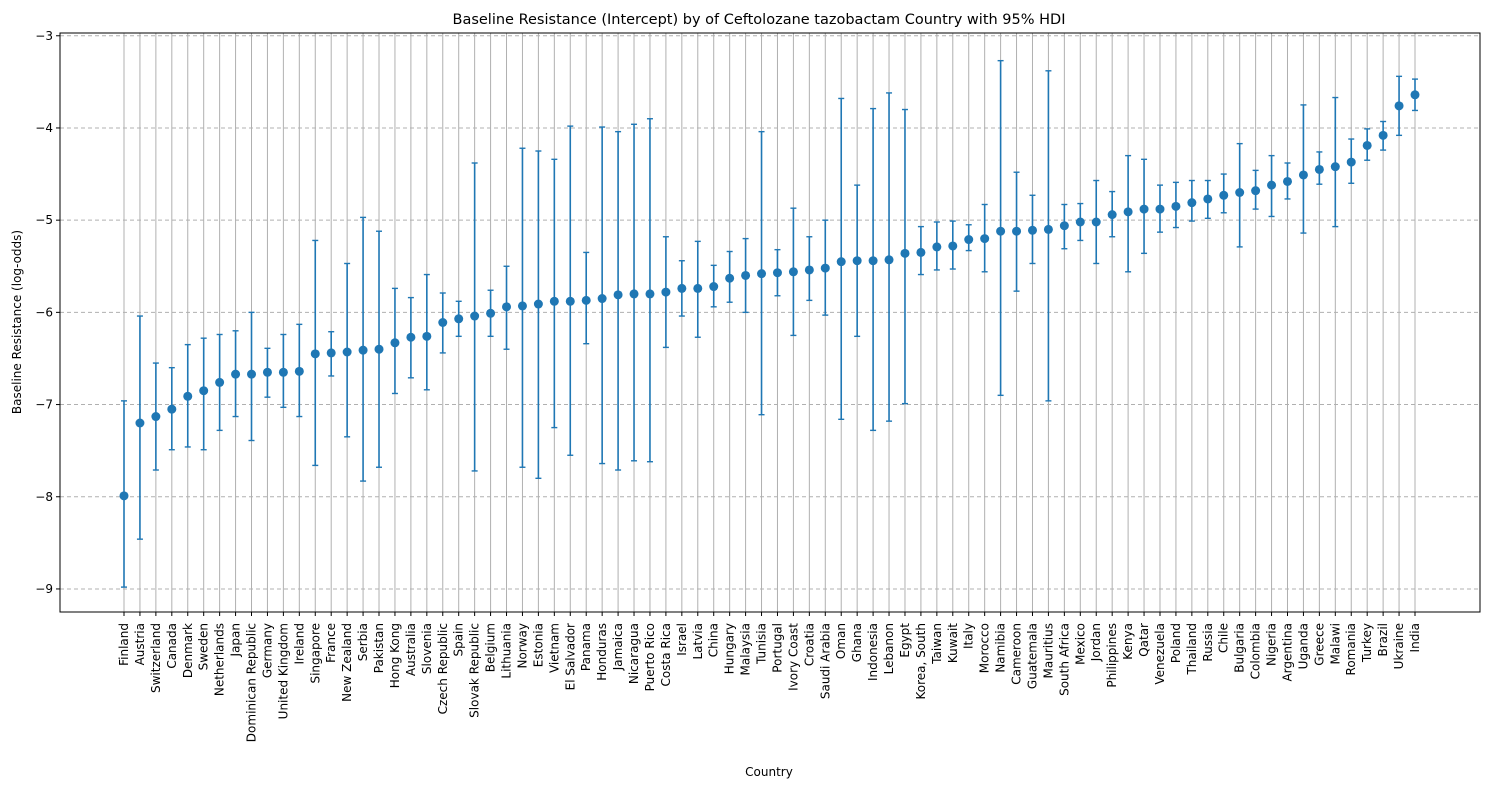 The width and height of the screenshot is (1489, 790). Describe the element at coordinates (937, 644) in the screenshot. I see `x-tick-label: Taiwan` at that location.